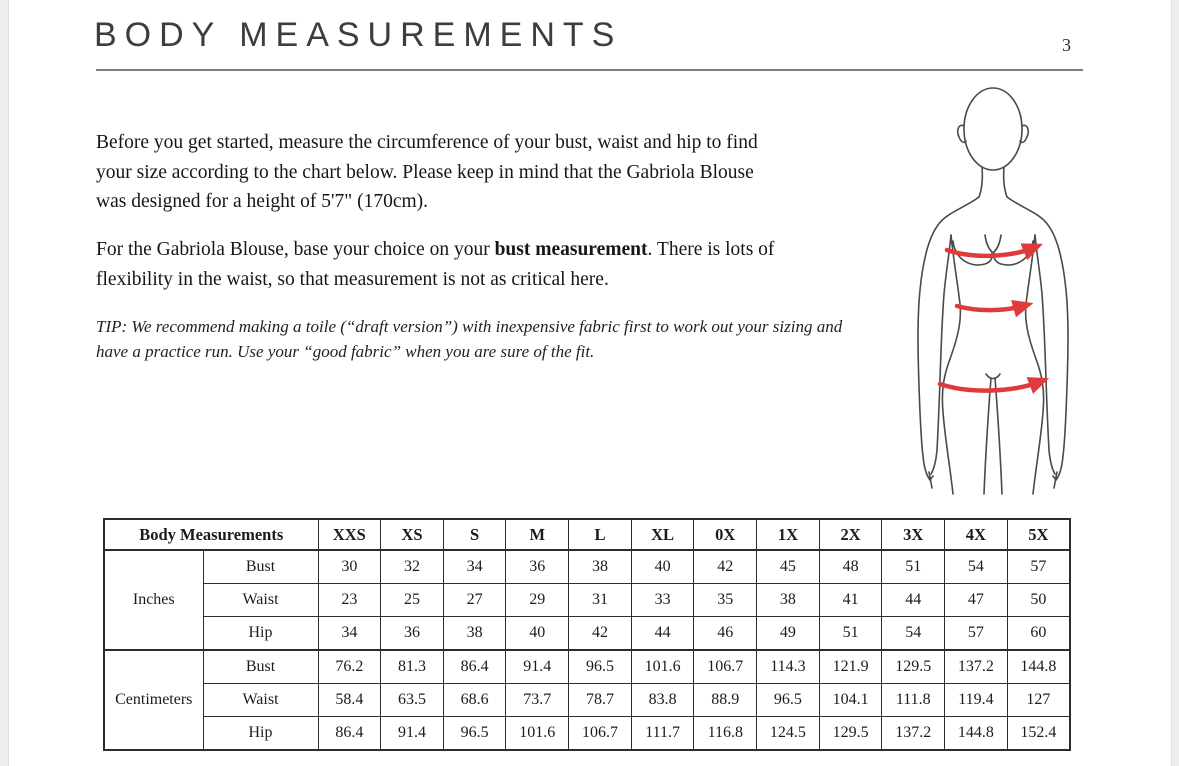 The height and width of the screenshot is (766, 1179). I want to click on measurement-row: Waist 23 25 27 29 31 33 35 38 41 44 47 50, so click(587, 600).